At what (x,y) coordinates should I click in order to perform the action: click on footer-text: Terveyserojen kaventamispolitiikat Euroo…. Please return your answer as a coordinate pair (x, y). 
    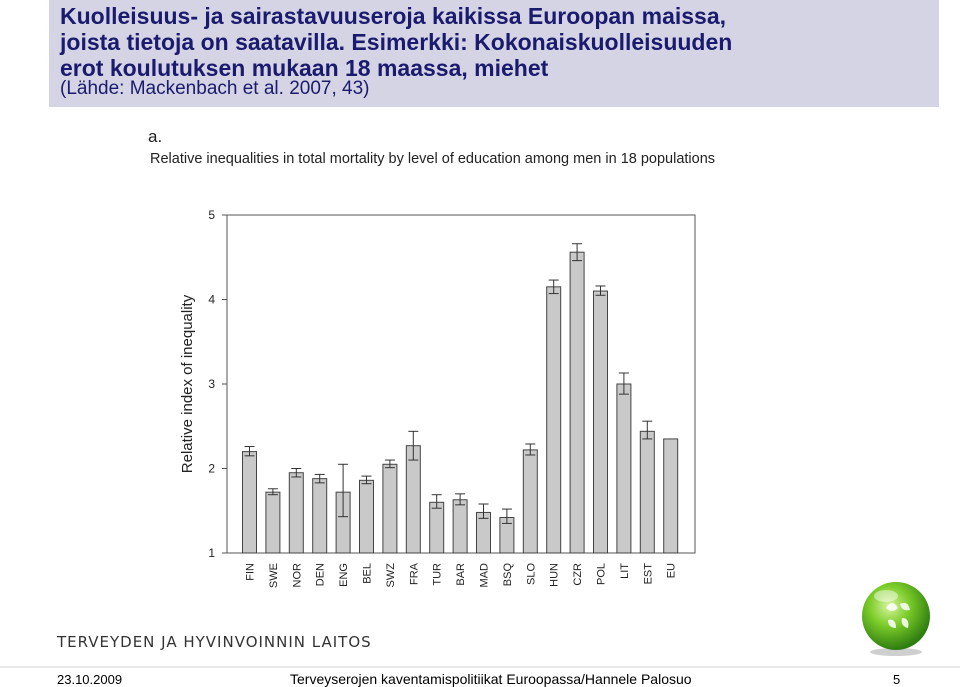
    Looking at the image, I should click on (491, 679).